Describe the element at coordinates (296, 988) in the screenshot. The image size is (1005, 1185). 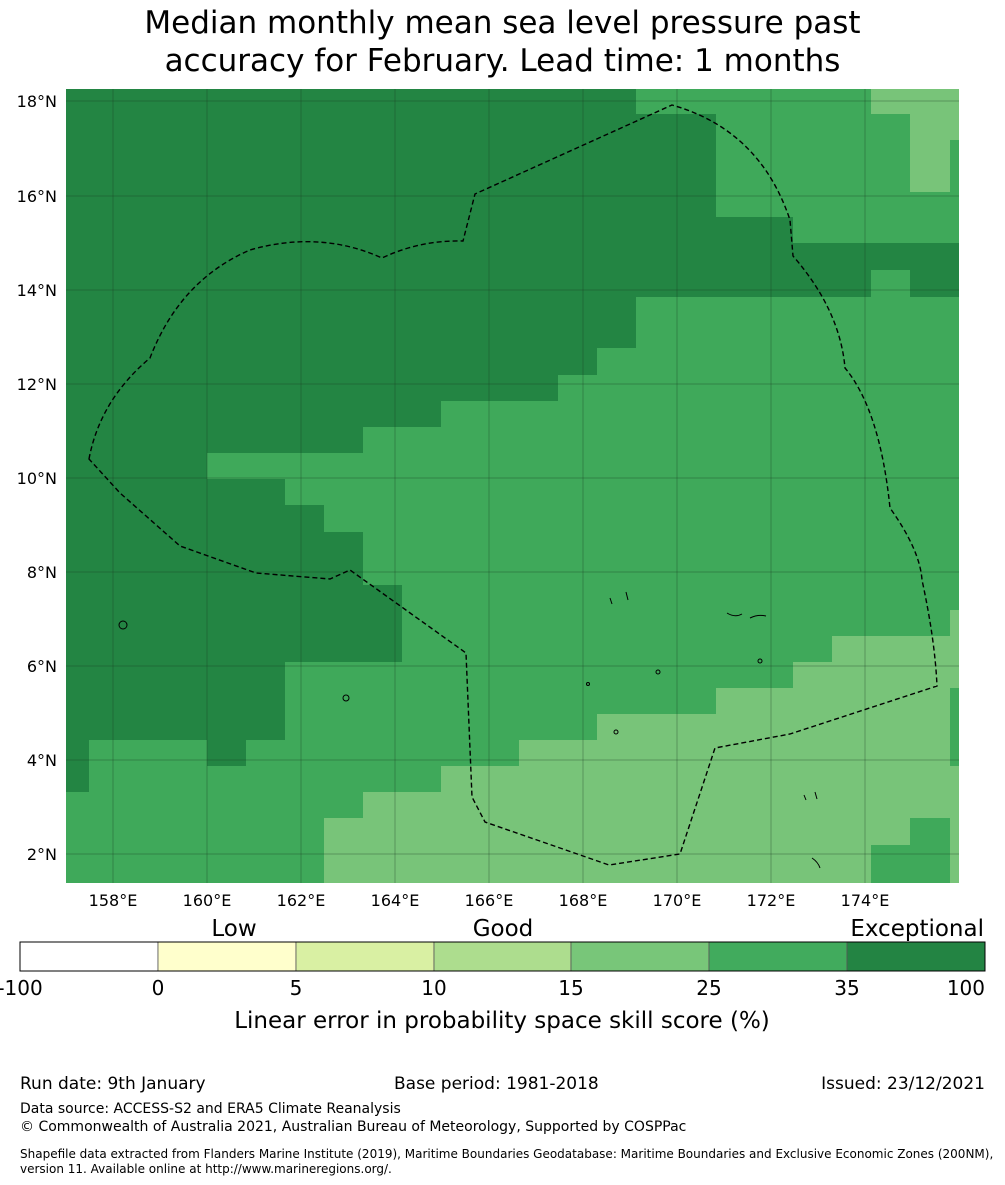
I see `colorbar-tick-5: 5` at that location.